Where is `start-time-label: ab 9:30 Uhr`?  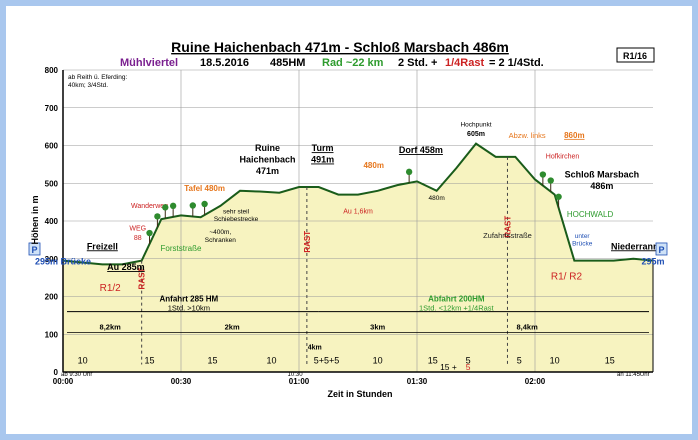 start-time-label: ab 9:30 Uhr is located at coordinates (76, 375).